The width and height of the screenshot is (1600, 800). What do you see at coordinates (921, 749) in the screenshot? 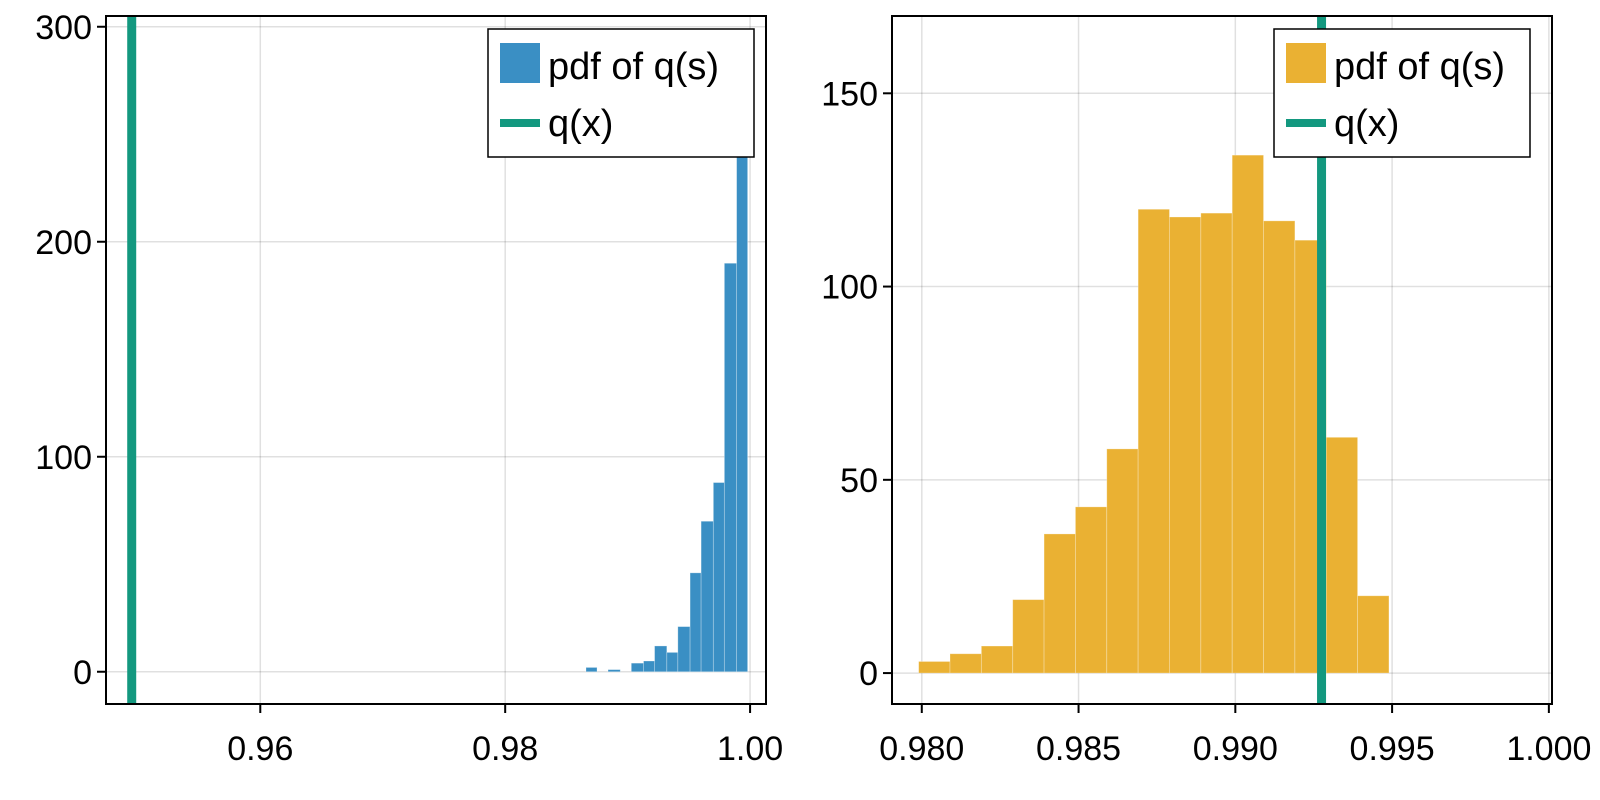
I see `x-tick-label: 0.980` at bounding box center [921, 749].